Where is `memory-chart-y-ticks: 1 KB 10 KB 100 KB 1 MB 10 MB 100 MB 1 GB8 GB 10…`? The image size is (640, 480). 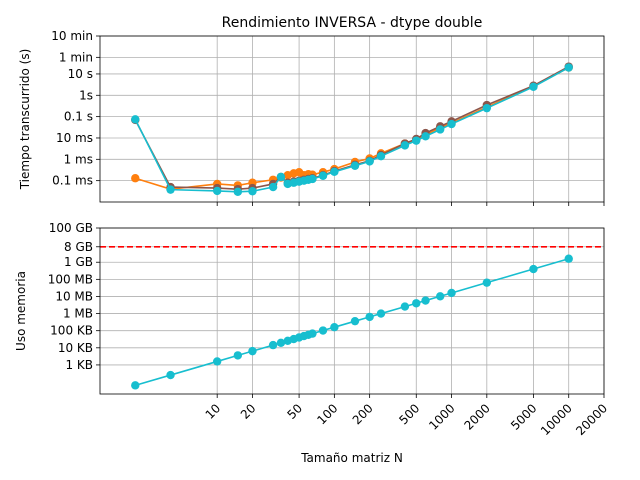 memory-chart-y-ticks: 1 KB 10 KB 100 KB 1 MB 10 MB 100 MB 1 GB8 GB 10… is located at coordinates (74, 296).